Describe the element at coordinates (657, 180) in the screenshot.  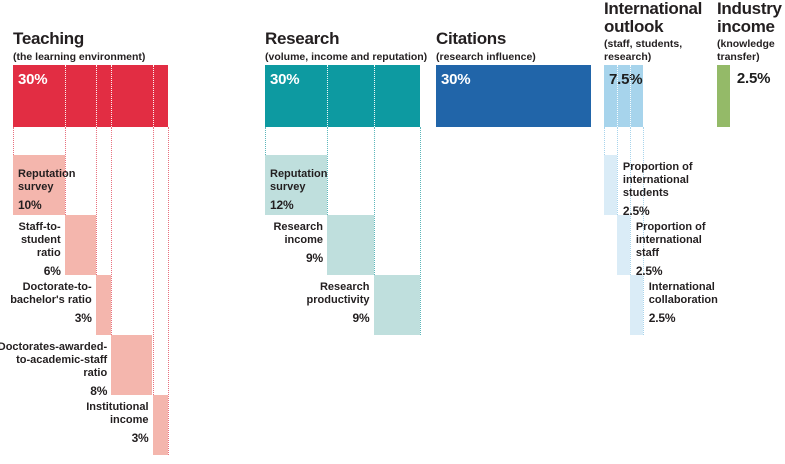
I see `segment-name: Proportion of international students` at that location.